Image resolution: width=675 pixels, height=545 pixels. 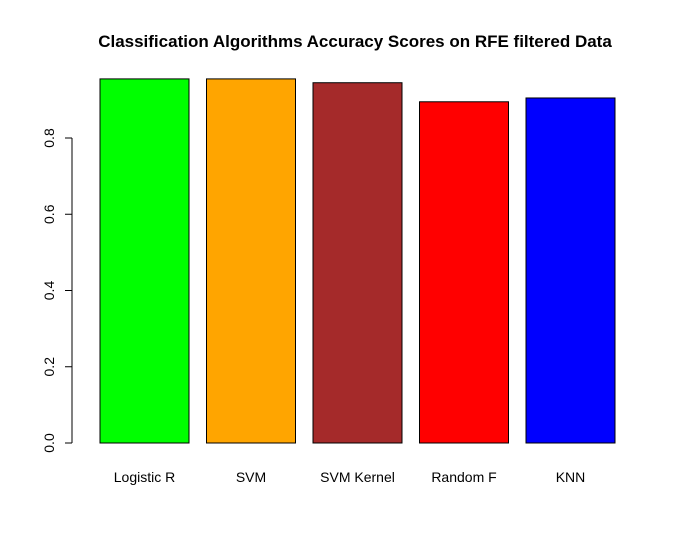 I want to click on y-tick-label: 0.8, so click(x=49, y=138).